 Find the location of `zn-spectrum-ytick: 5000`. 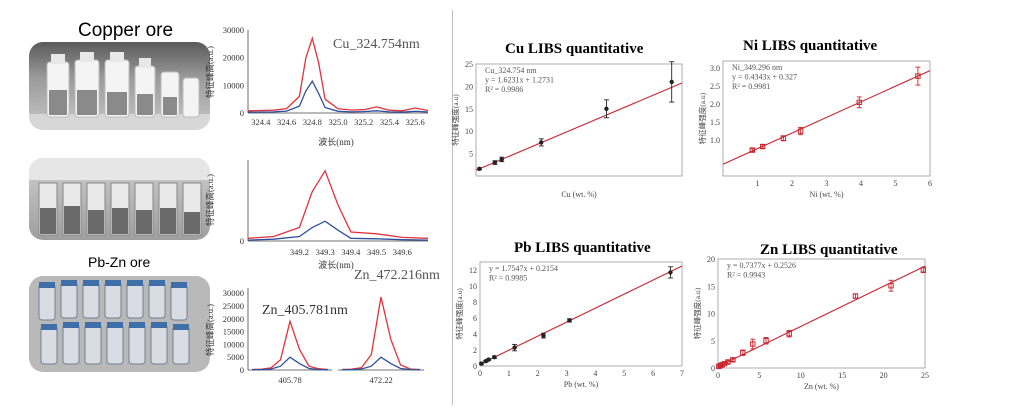

zn-spectrum-ytick: 5000 is located at coordinates (235, 357).